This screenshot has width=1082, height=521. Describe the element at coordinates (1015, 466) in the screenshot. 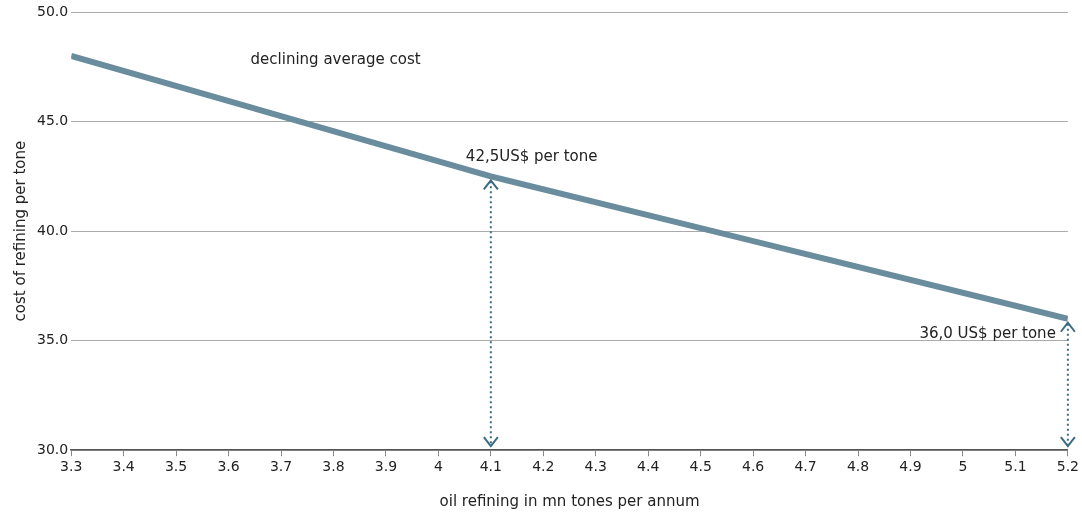

I see `x-tick-label: 5.1` at that location.